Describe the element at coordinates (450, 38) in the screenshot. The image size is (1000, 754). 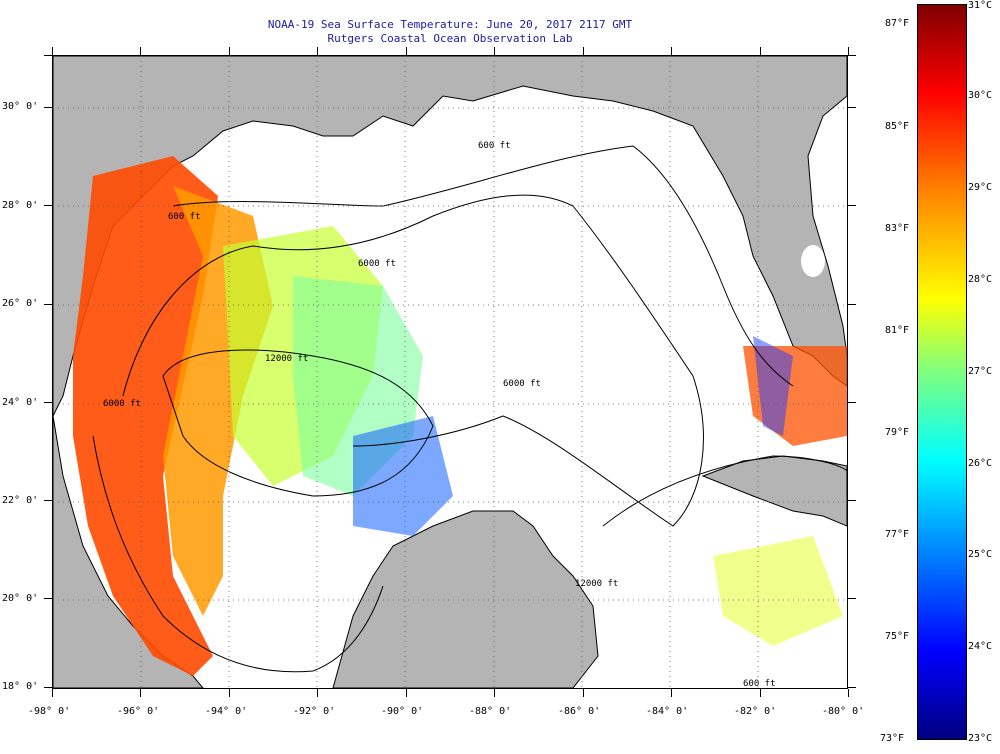
I see `map-subtitle: Rutgers Coastal Ocean Observation Lab` at that location.